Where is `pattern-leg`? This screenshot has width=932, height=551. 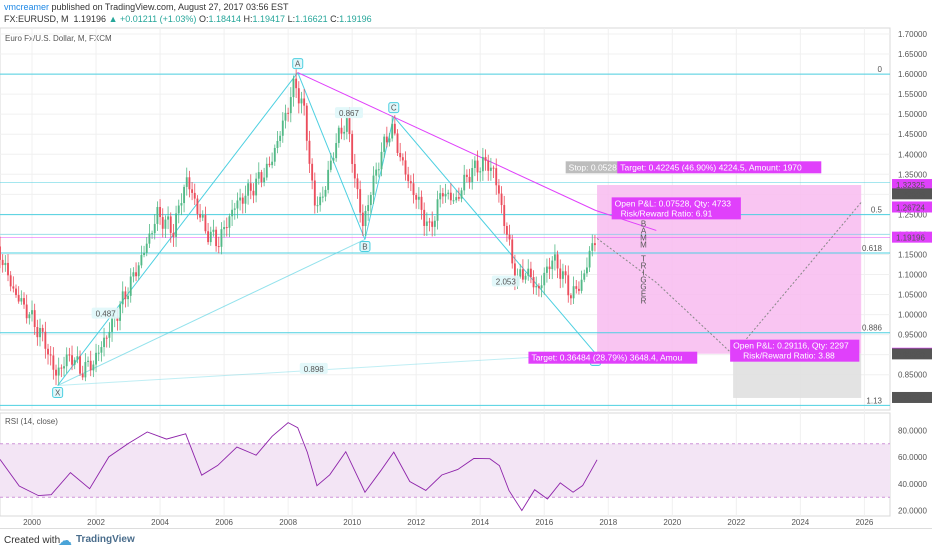 pattern-leg is located at coordinates (379, 178).